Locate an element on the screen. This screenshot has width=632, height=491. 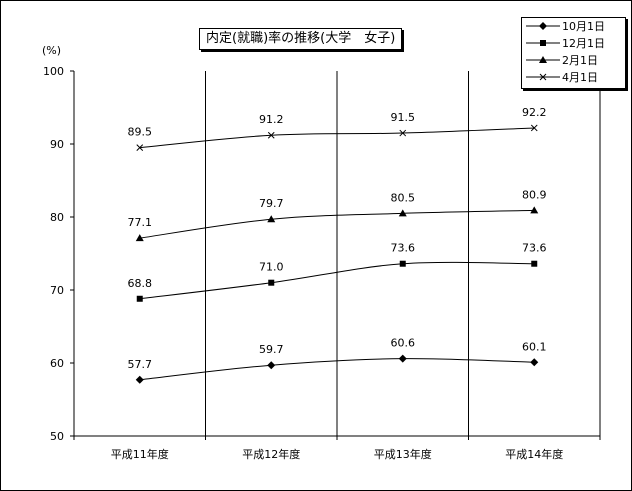
y-tick-labels: 50 60 70 80 90 100 is located at coordinates (53, 254).